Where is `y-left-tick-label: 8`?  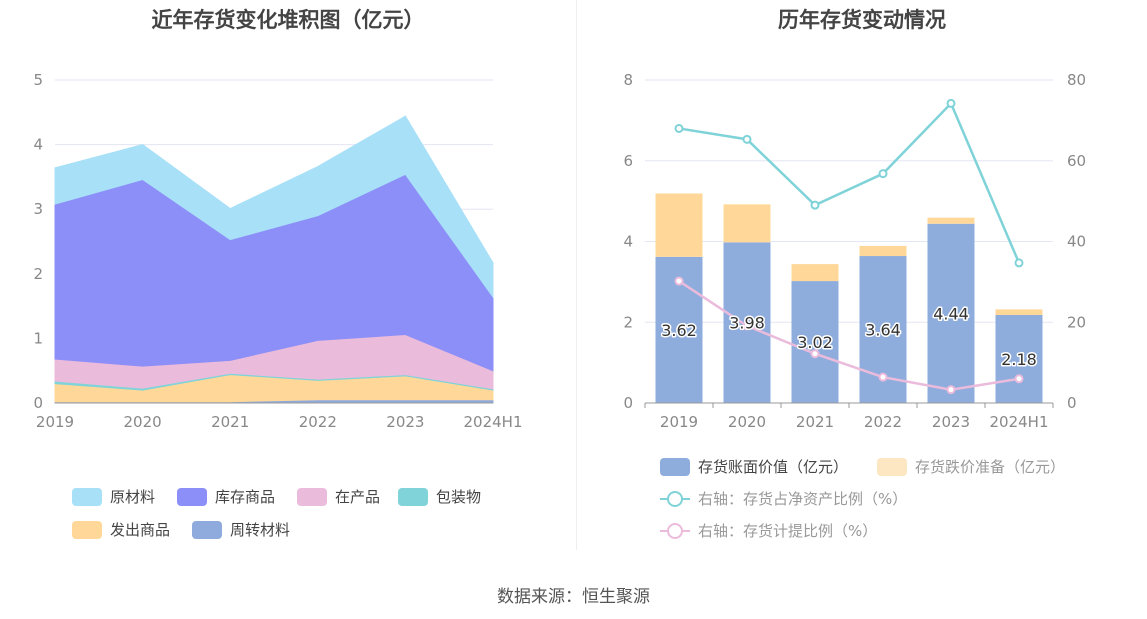 y-left-tick-label: 8 is located at coordinates (628, 80).